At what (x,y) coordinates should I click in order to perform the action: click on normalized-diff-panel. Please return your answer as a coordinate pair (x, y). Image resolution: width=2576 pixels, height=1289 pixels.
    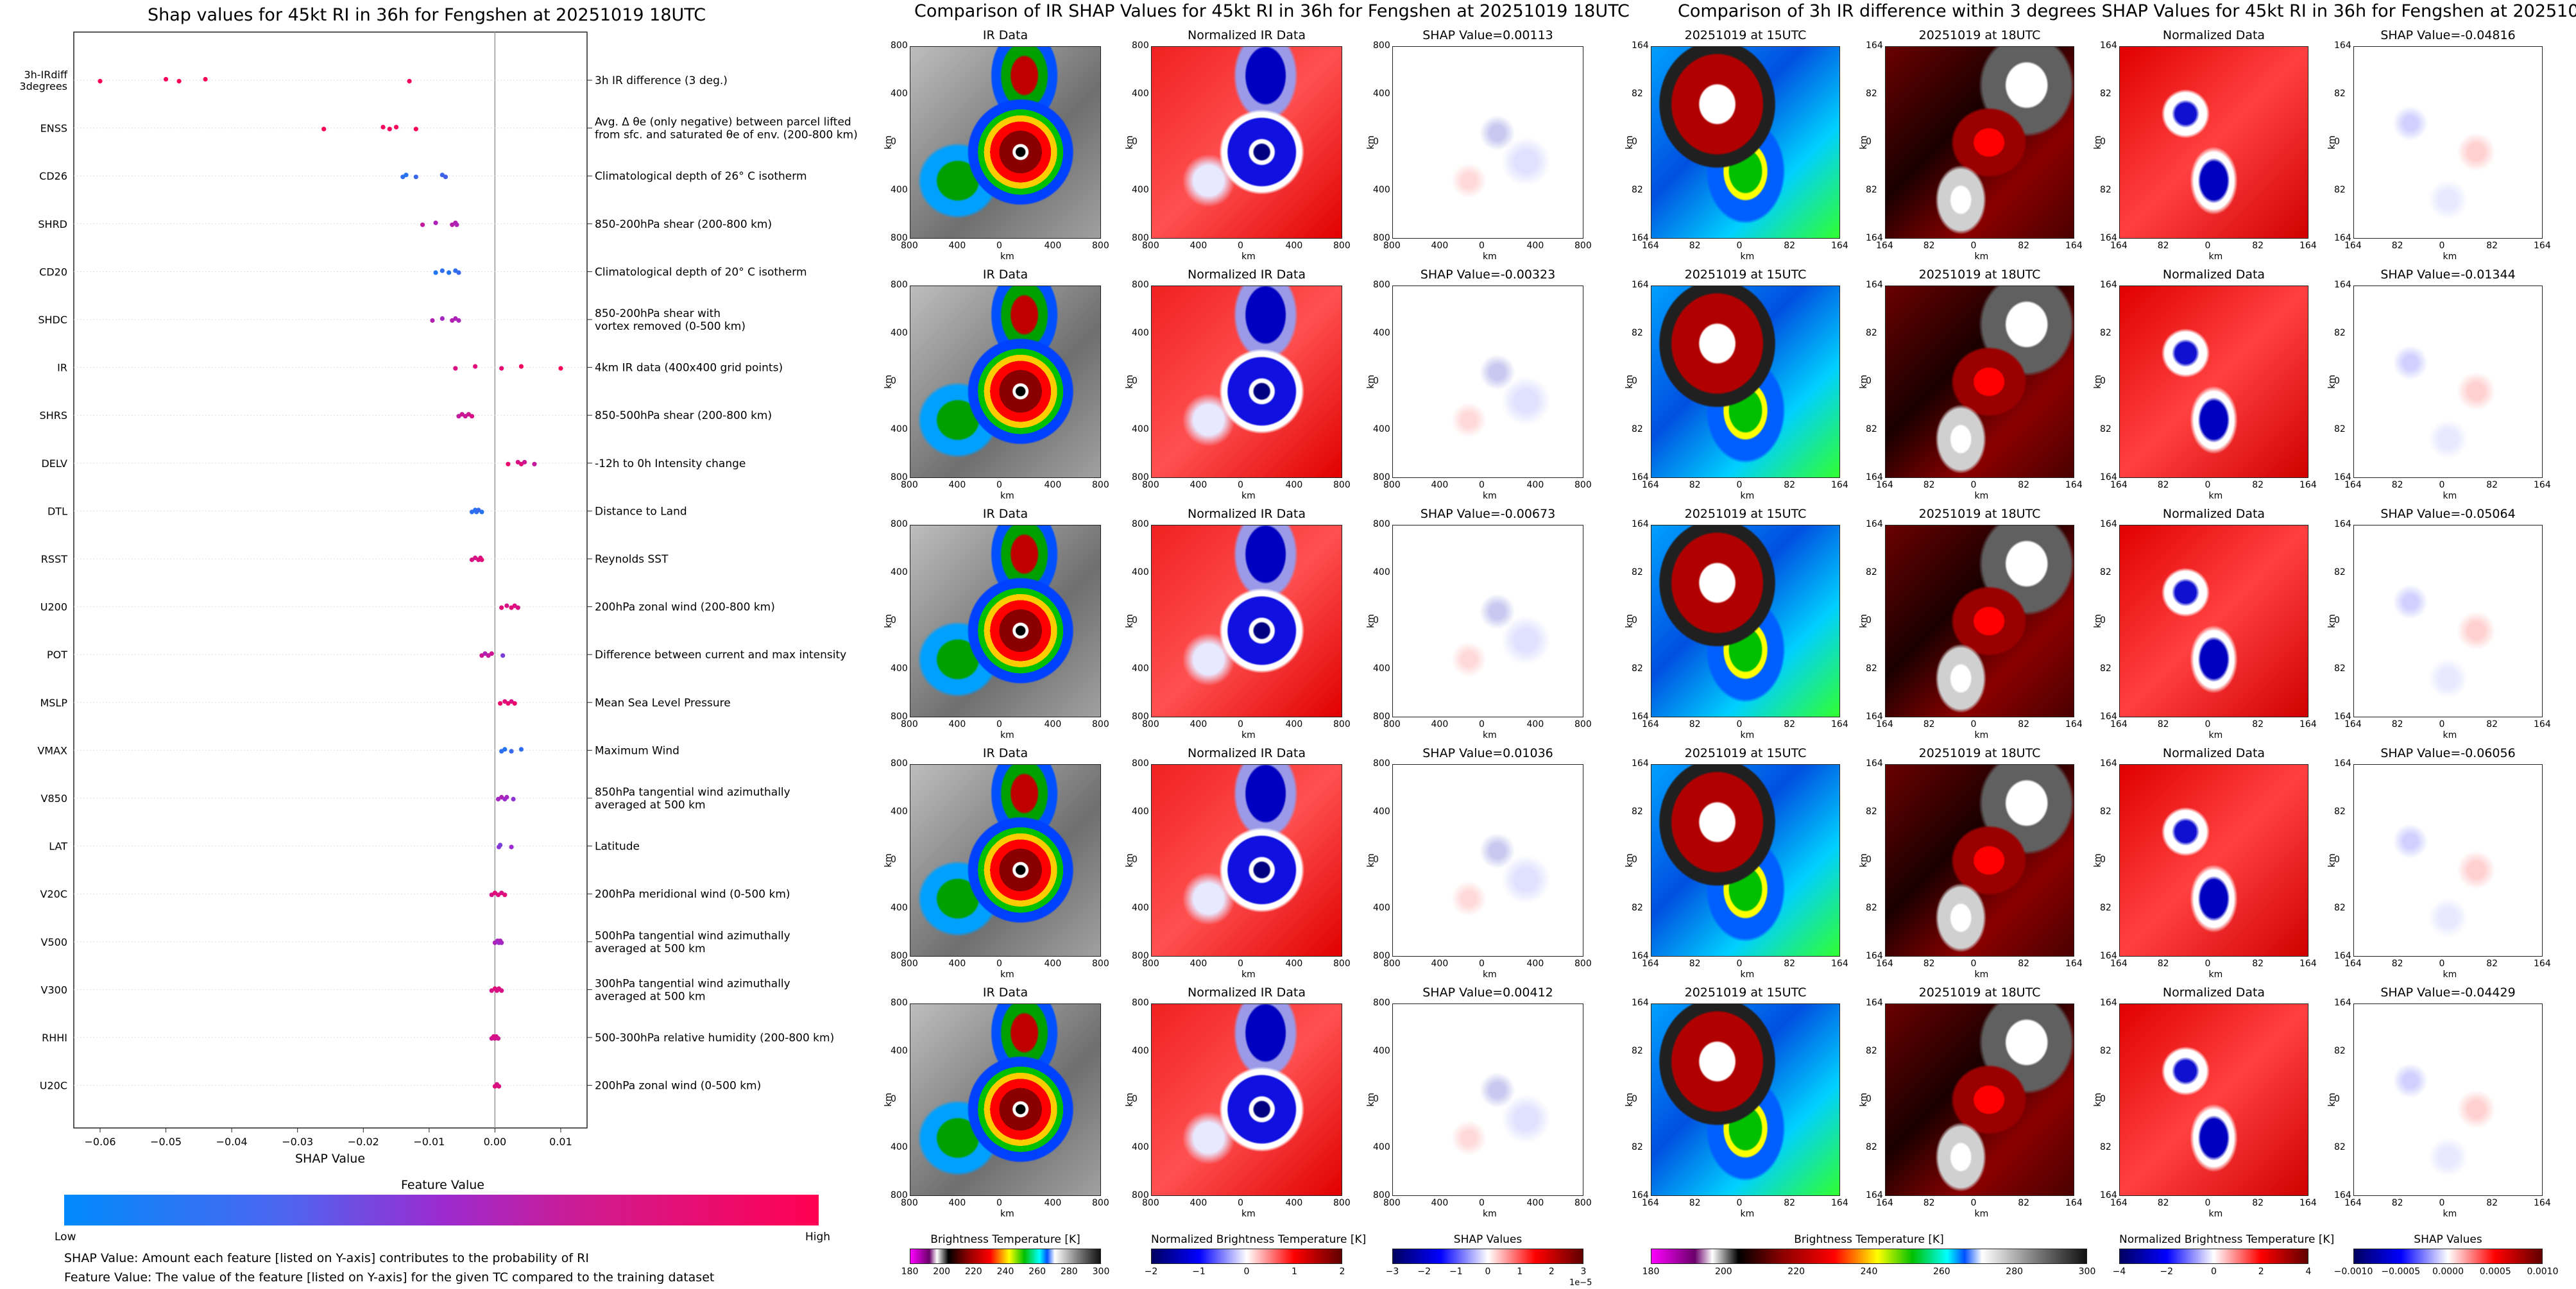
    Looking at the image, I should click on (2213, 1099).